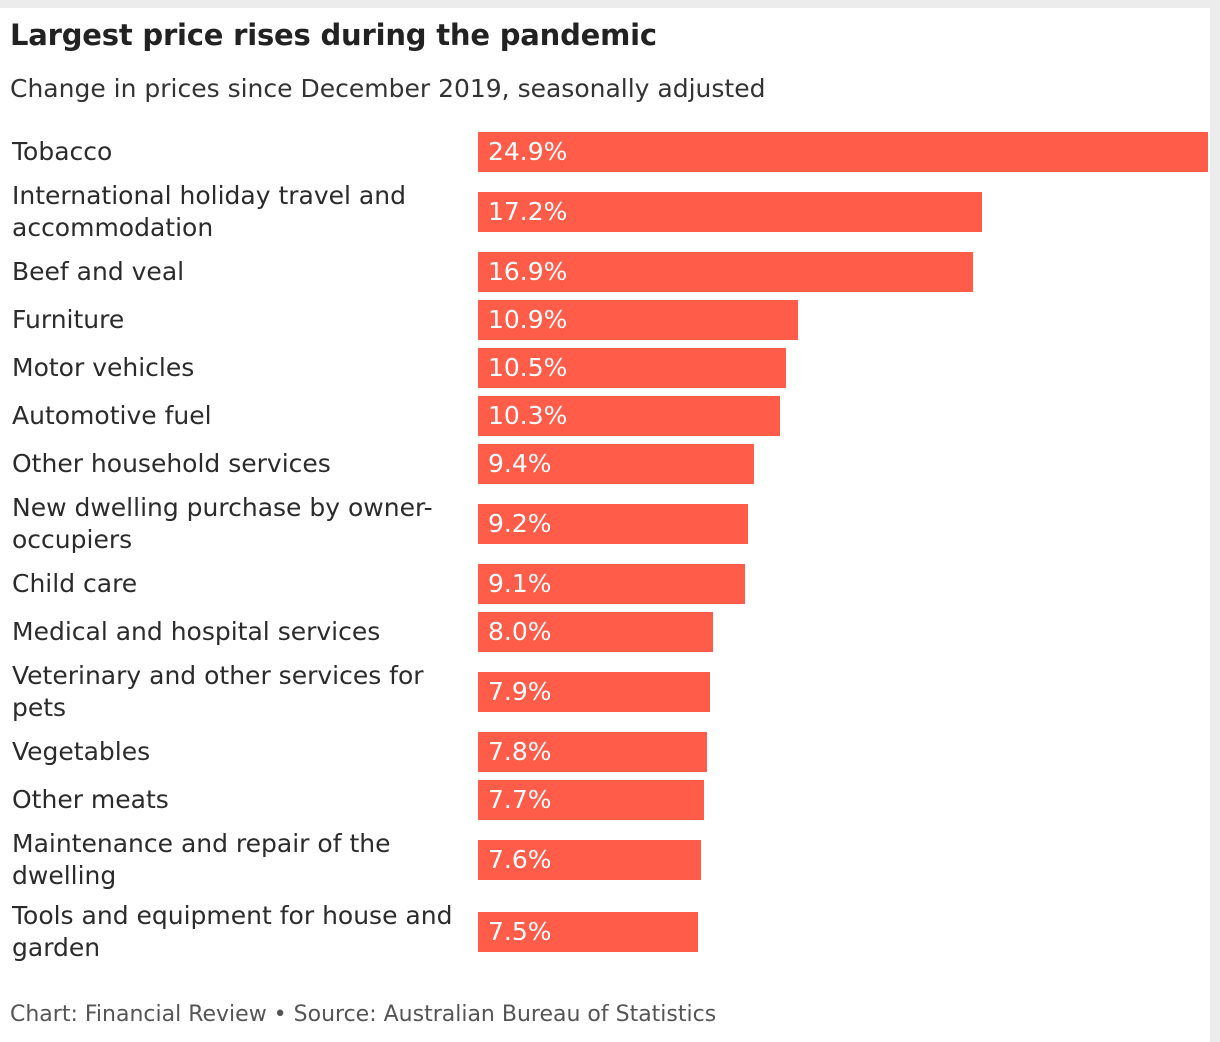 This screenshot has height=1042, width=1220. I want to click on category-label-text: Medical and hospital services, so click(196, 632).